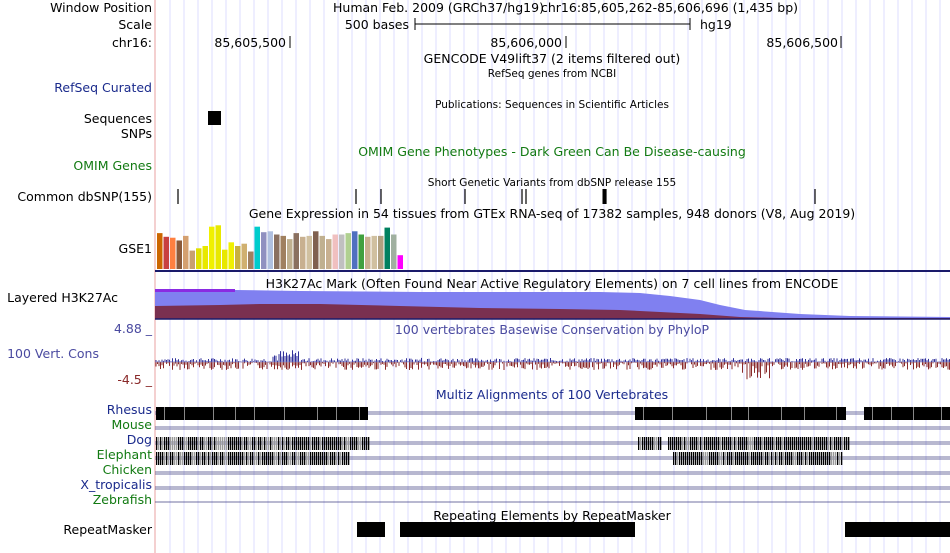 The height and width of the screenshot is (553, 950). I want to click on multiz-track-title: Multiz Alignments of 100 Vertebrates, so click(552, 394).